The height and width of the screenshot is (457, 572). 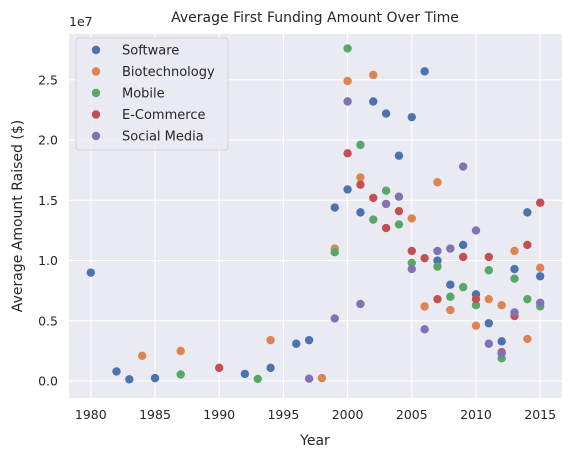 I want to click on legend-label: Mobile, so click(x=143, y=94).